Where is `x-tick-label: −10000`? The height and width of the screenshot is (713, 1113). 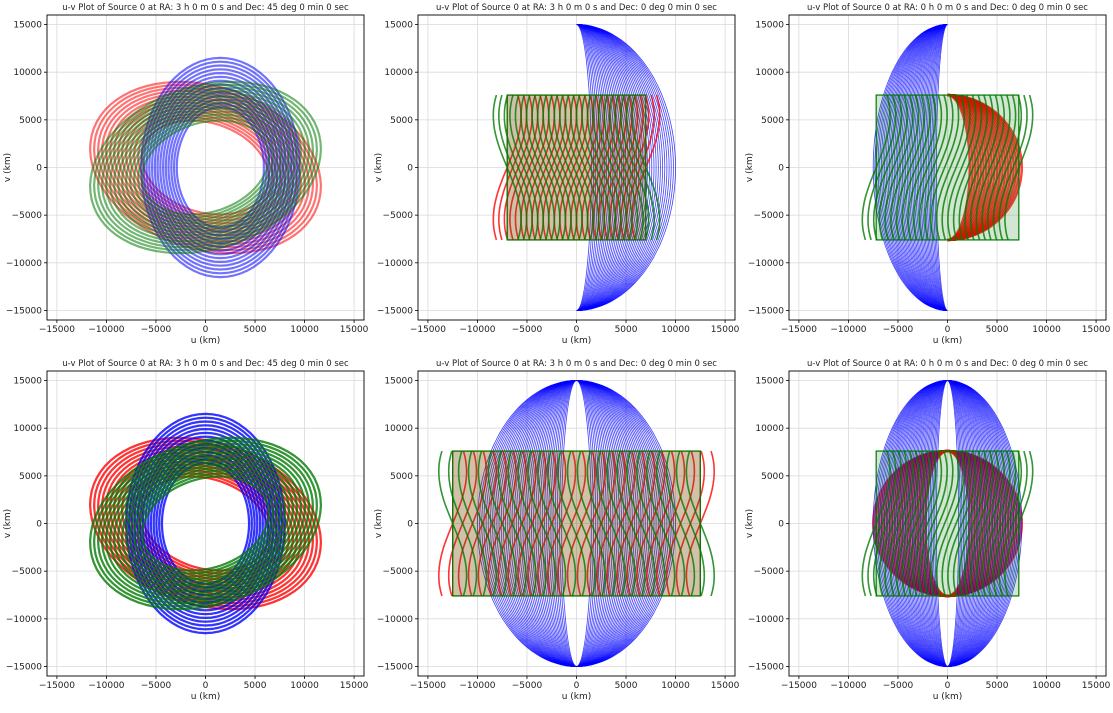 x-tick-label: −10000 is located at coordinates (106, 686).